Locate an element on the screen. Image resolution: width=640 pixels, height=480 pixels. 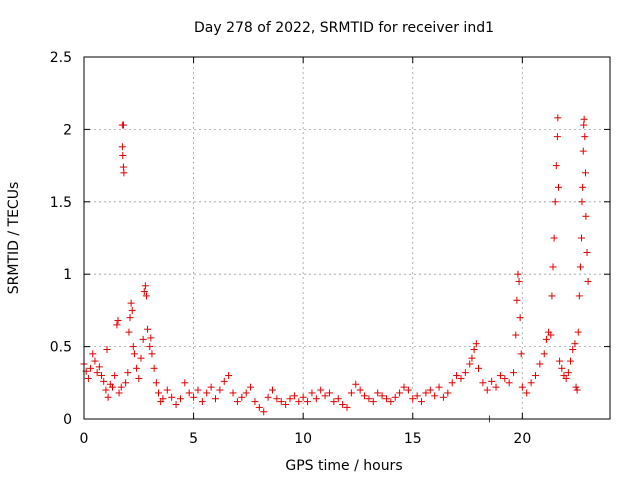
x-tick-label: 20 is located at coordinates (522, 439).